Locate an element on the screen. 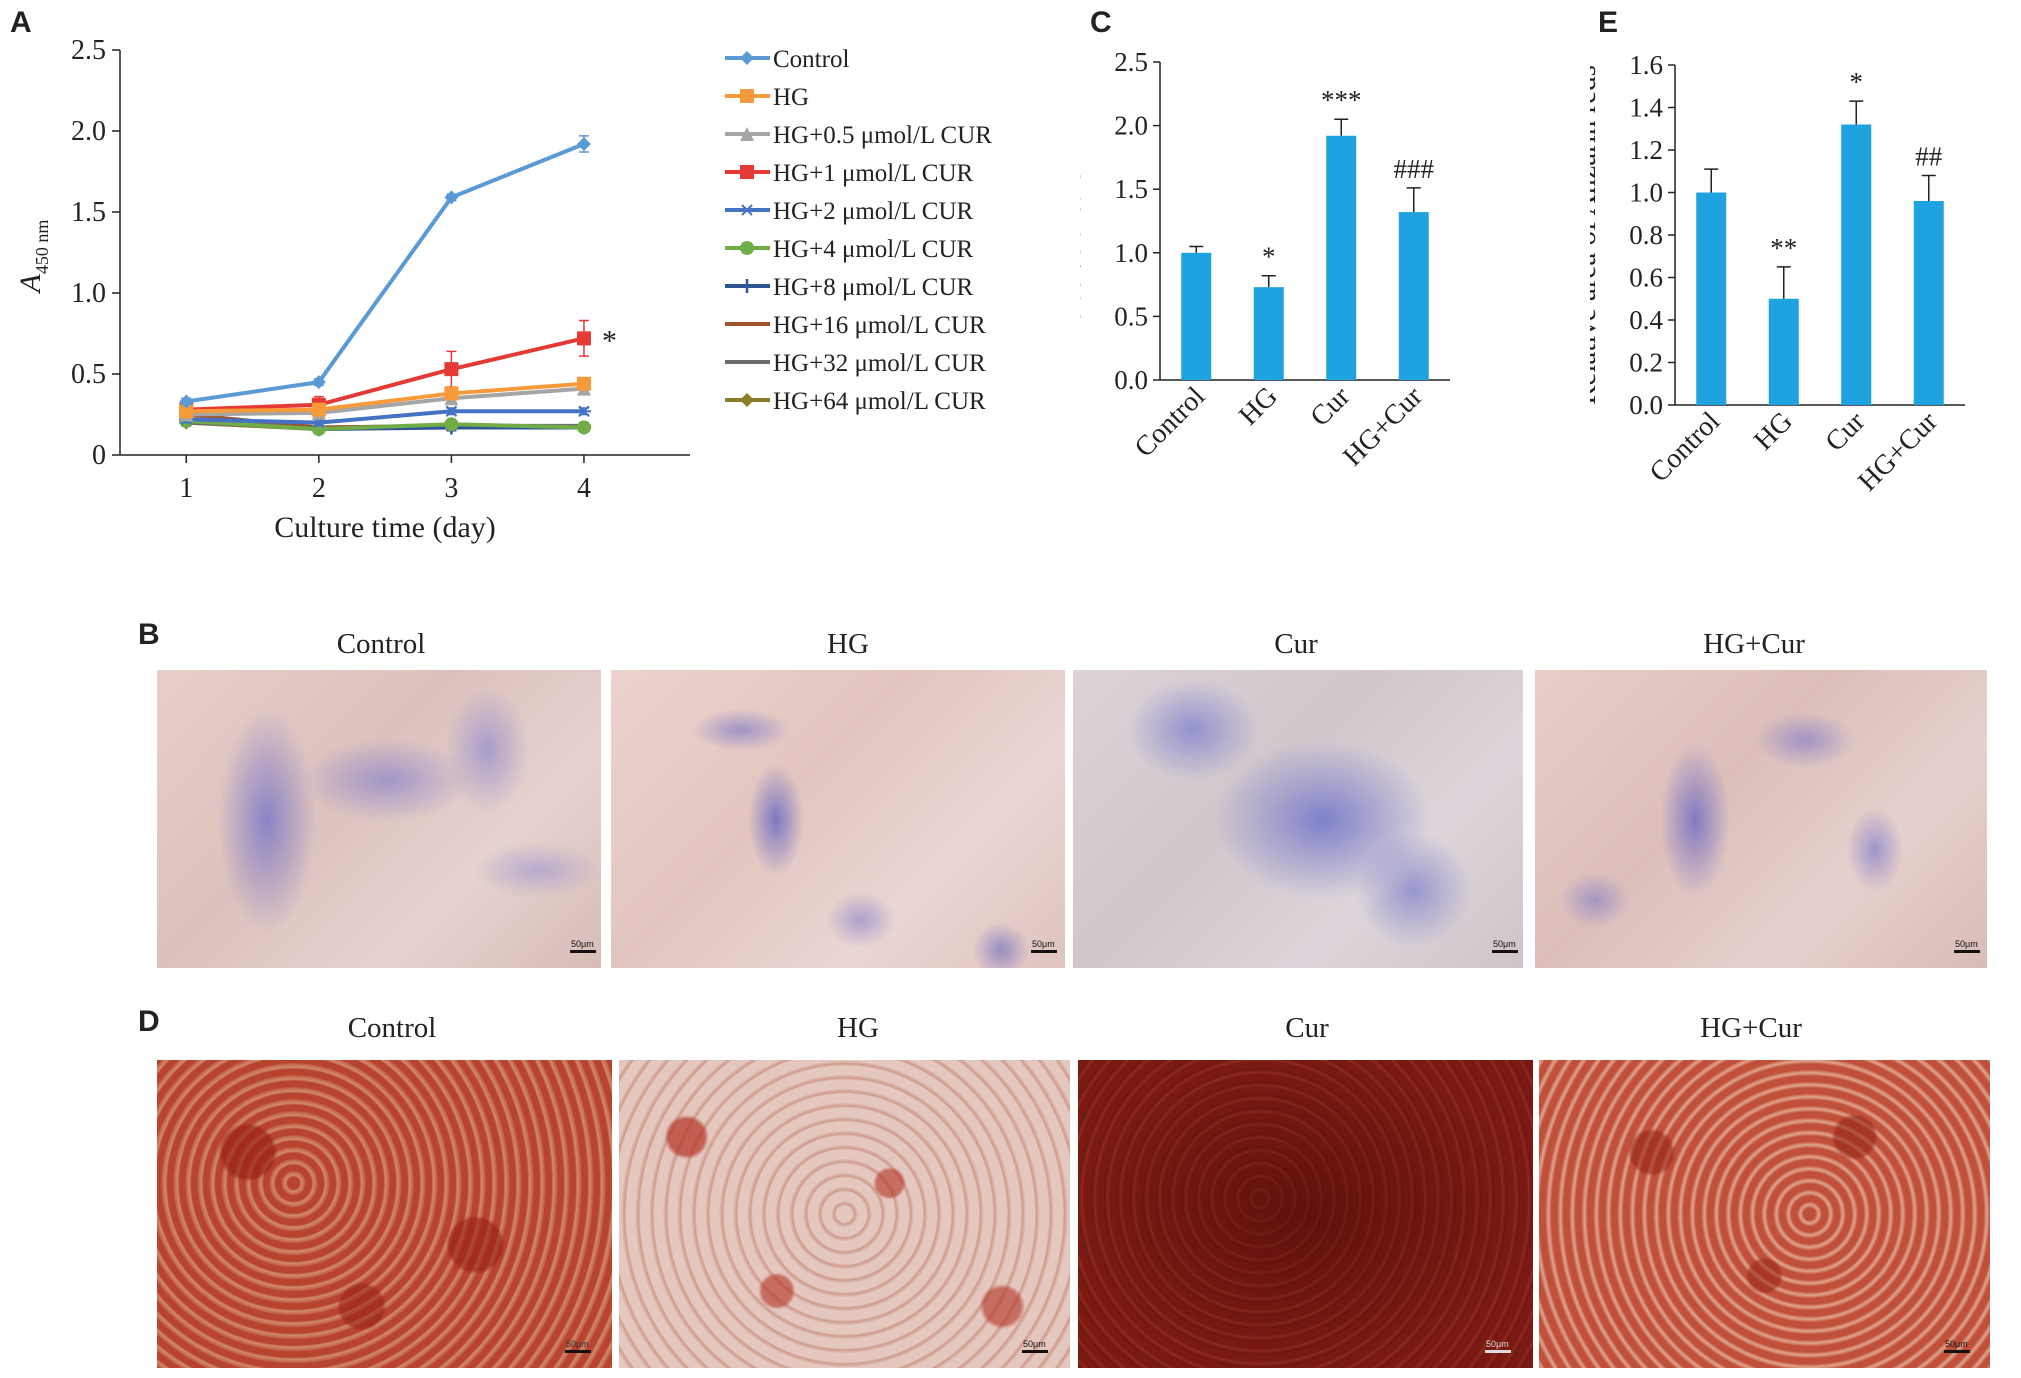  alizarin-scalebar-control is located at coordinates (578, 1351).